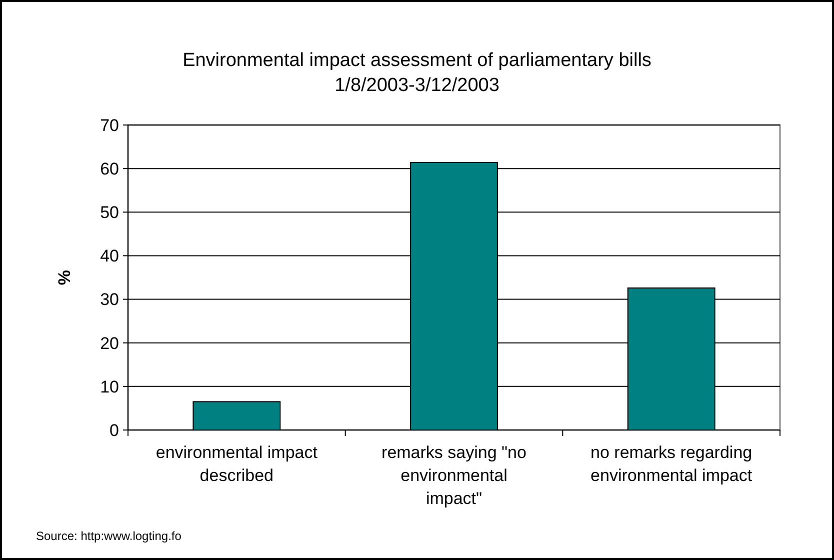 The width and height of the screenshot is (834, 560). What do you see at coordinates (671, 464) in the screenshot?
I see `x-tick-label: no remarks regarding environmental impact` at bounding box center [671, 464].